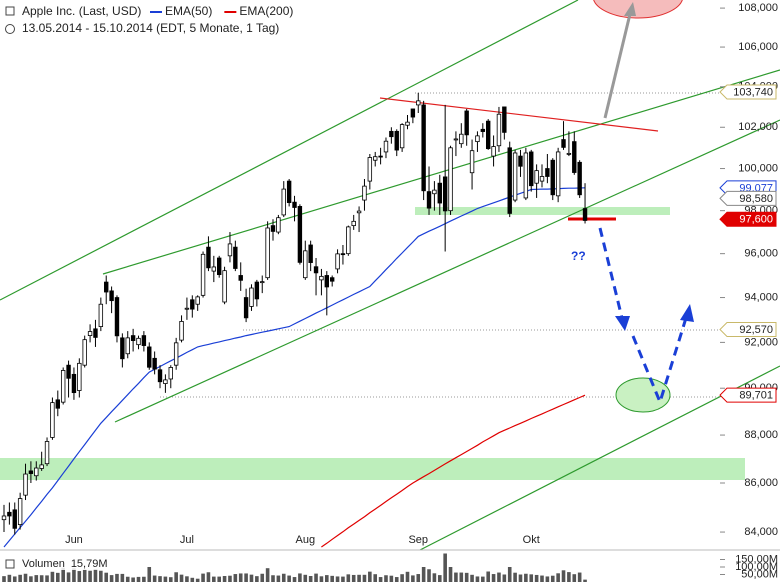 This screenshot has height=582, width=780. What do you see at coordinates (756, 567) in the screenshot?
I see `volume-tick-label: 100,00M` at bounding box center [756, 567].